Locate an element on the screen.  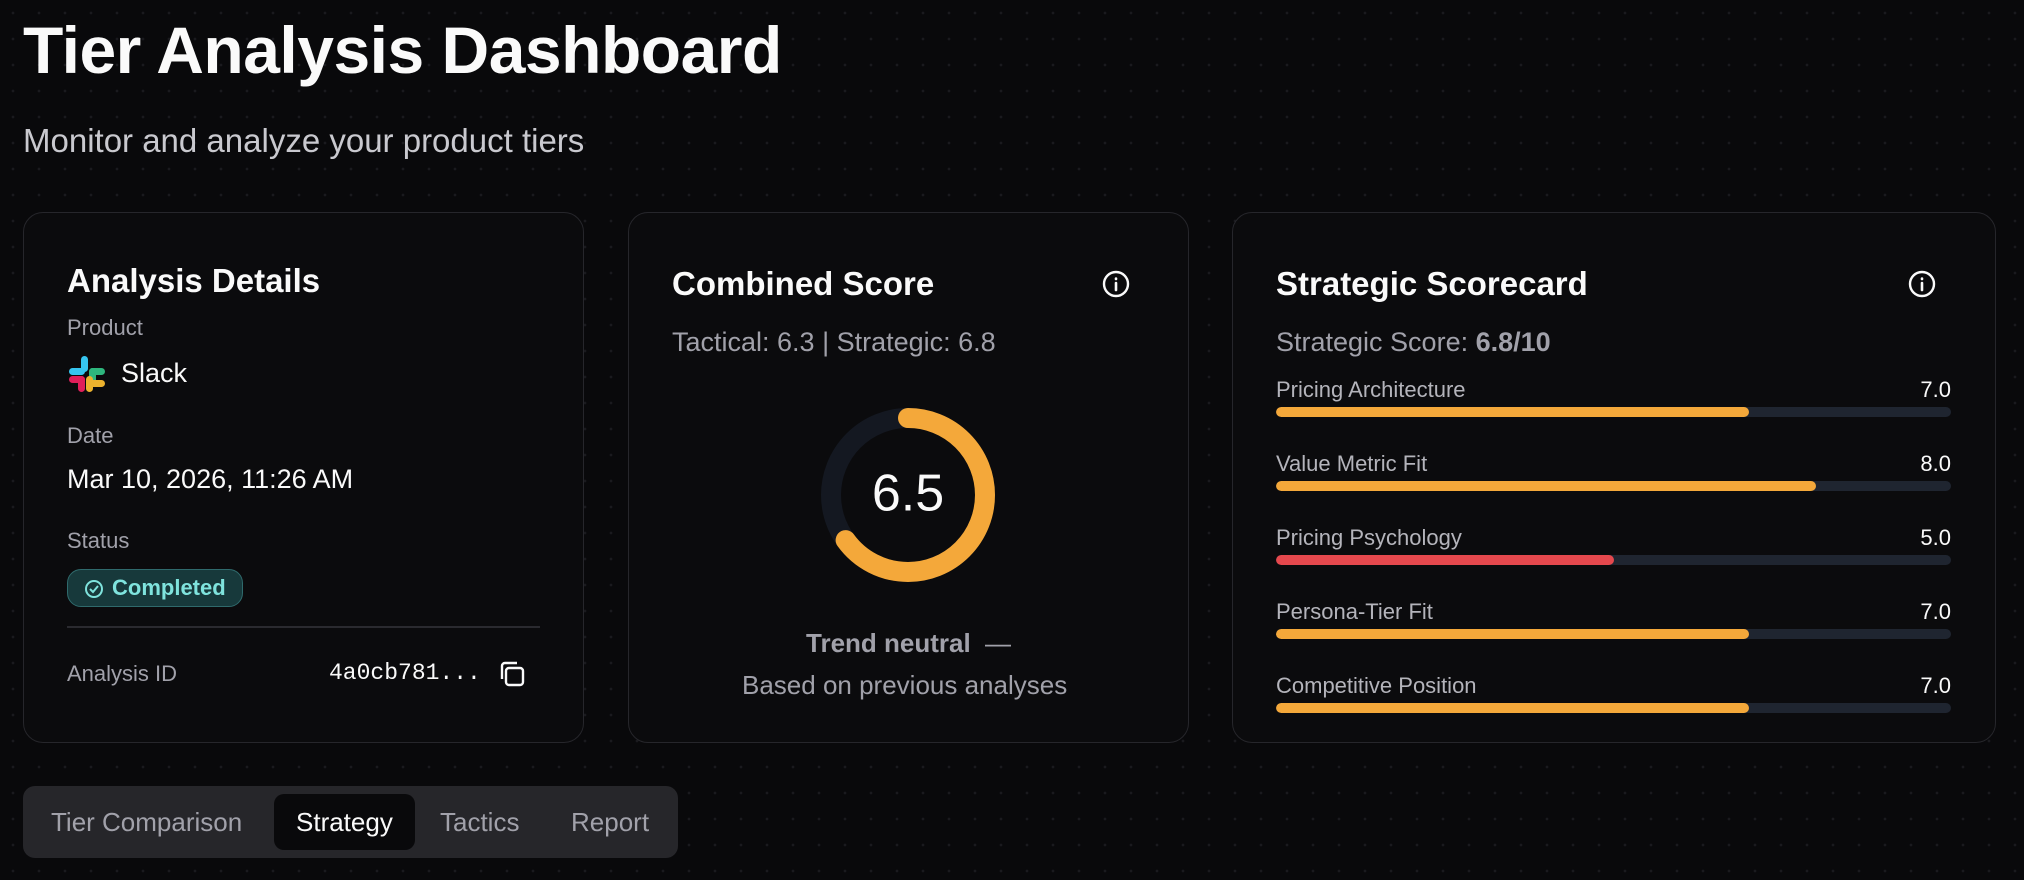
item-value: 5.0 is located at coordinates (1935, 537).